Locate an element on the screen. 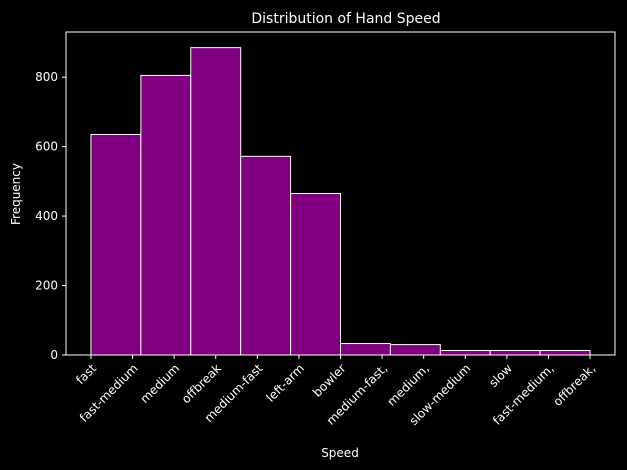  chart-title: Distribution of Hand Speed is located at coordinates (345, 19).